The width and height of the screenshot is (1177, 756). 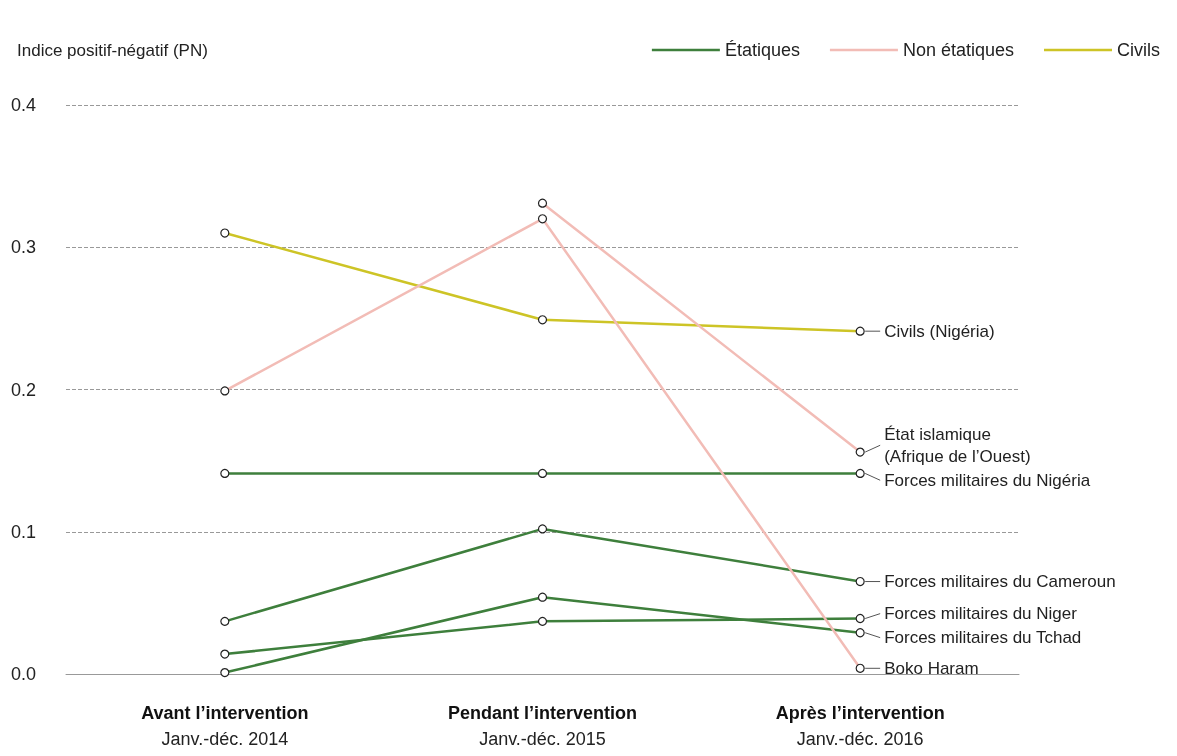 I want to click on y-tick-label: 0.2, so click(x=24, y=389).